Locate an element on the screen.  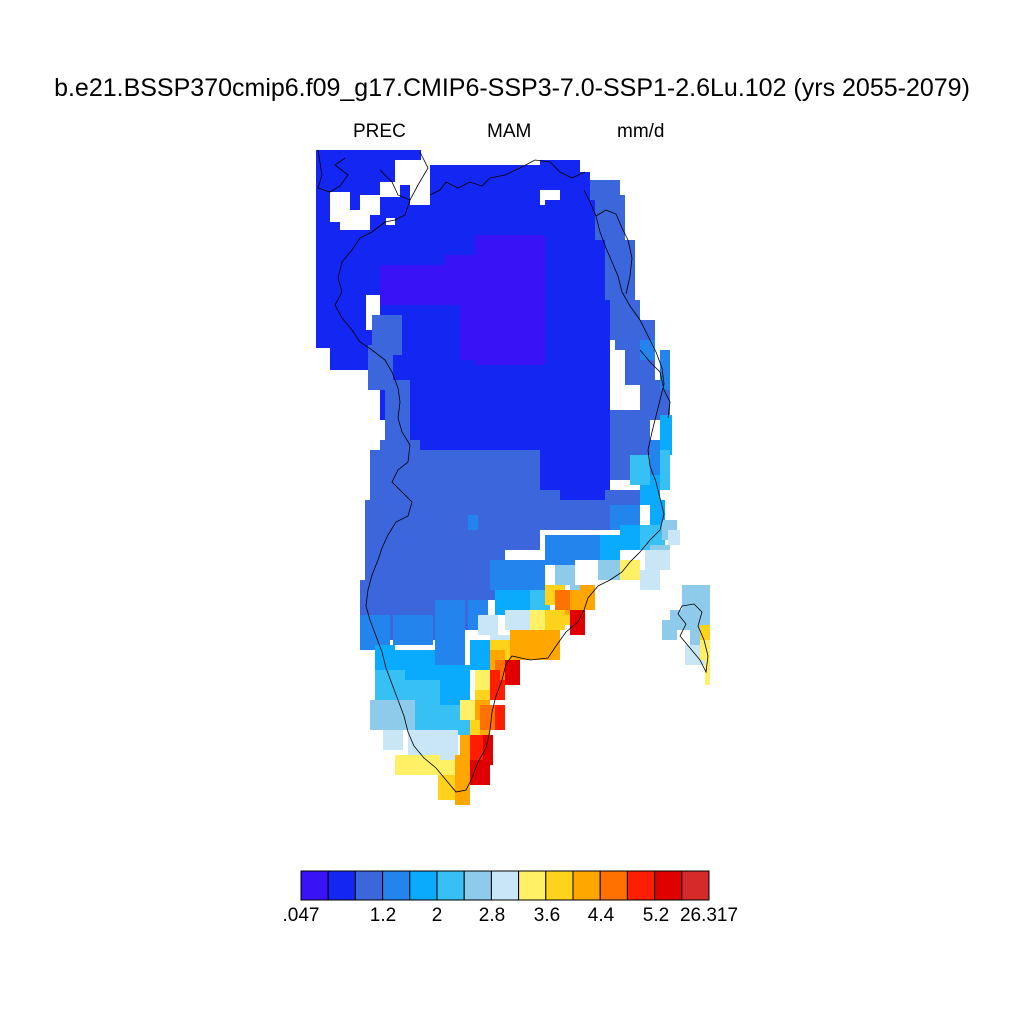
colorbar-tick-label: 5.2 is located at coordinates (656, 915).